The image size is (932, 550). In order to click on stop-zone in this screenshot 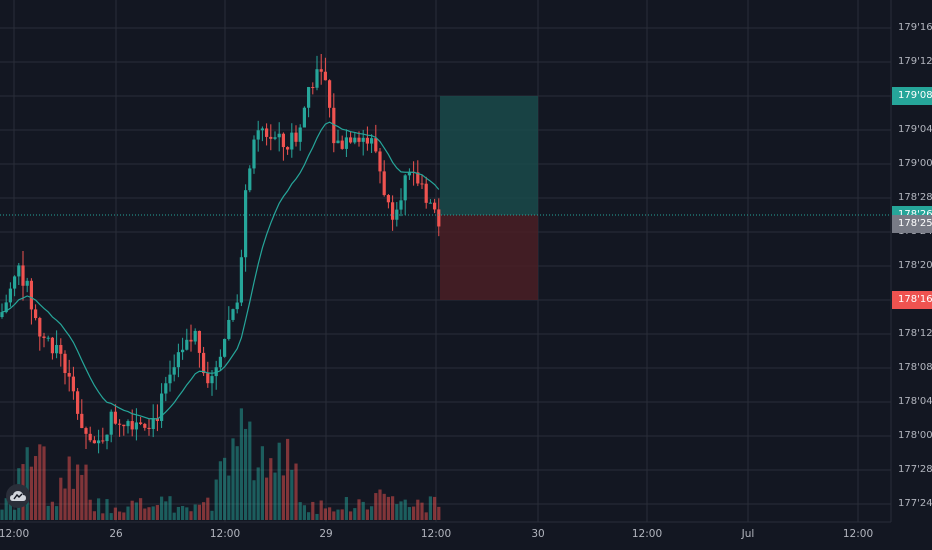, I will do `click(489, 257)`.